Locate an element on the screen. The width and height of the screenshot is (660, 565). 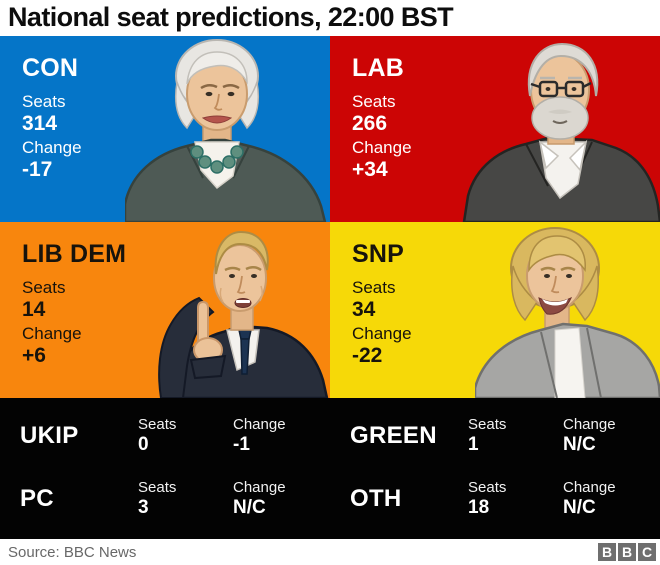
lab-party-name: LAB is located at coordinates (378, 68).